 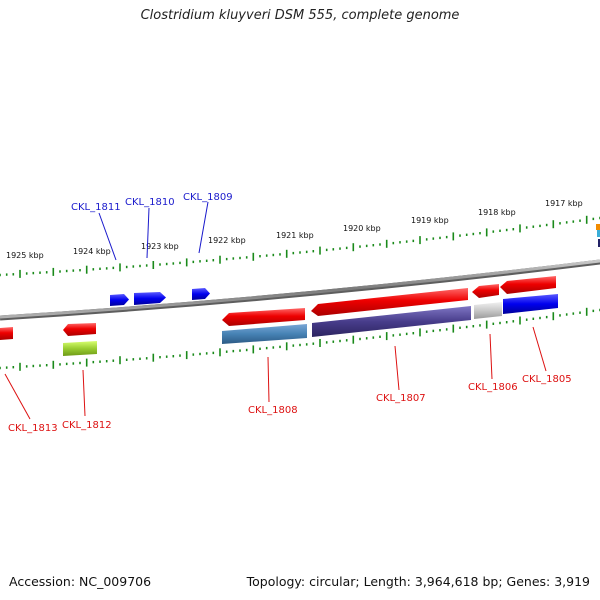 What do you see at coordinates (273, 410) in the screenshot?
I see `label-CKL_1808: CKL_1808` at bounding box center [273, 410].